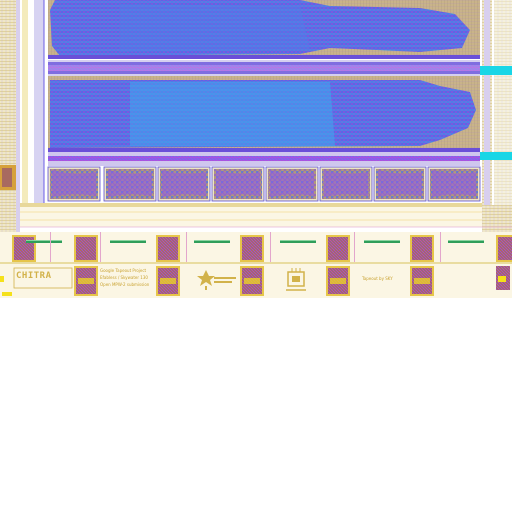  What do you see at coordinates (34, 276) in the screenshot?
I see `logo-text: CHITRA` at bounding box center [34, 276].